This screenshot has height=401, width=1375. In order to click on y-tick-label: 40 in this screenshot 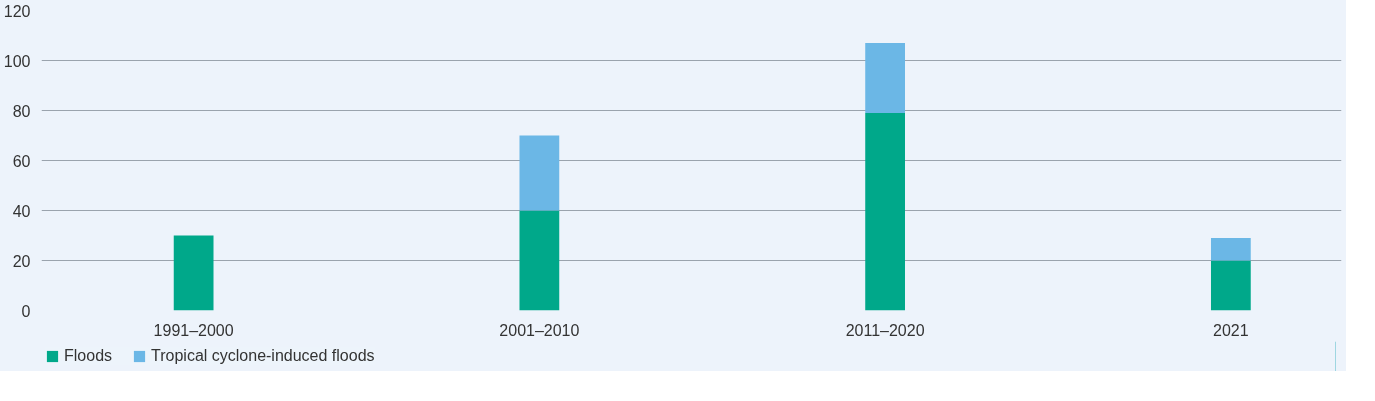, I will do `click(21, 211)`.